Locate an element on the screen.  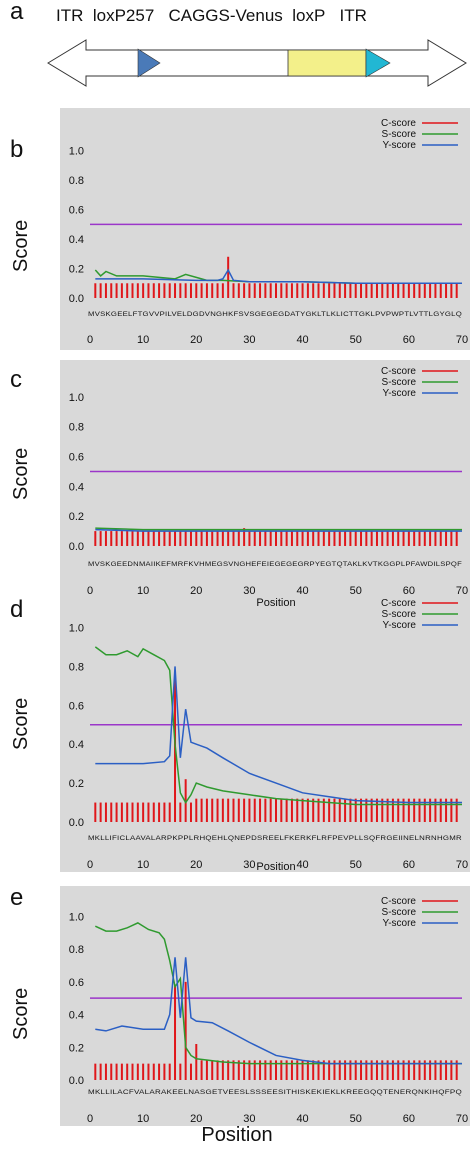
x-tick-label-c: 40 is located at coordinates (302, 591).